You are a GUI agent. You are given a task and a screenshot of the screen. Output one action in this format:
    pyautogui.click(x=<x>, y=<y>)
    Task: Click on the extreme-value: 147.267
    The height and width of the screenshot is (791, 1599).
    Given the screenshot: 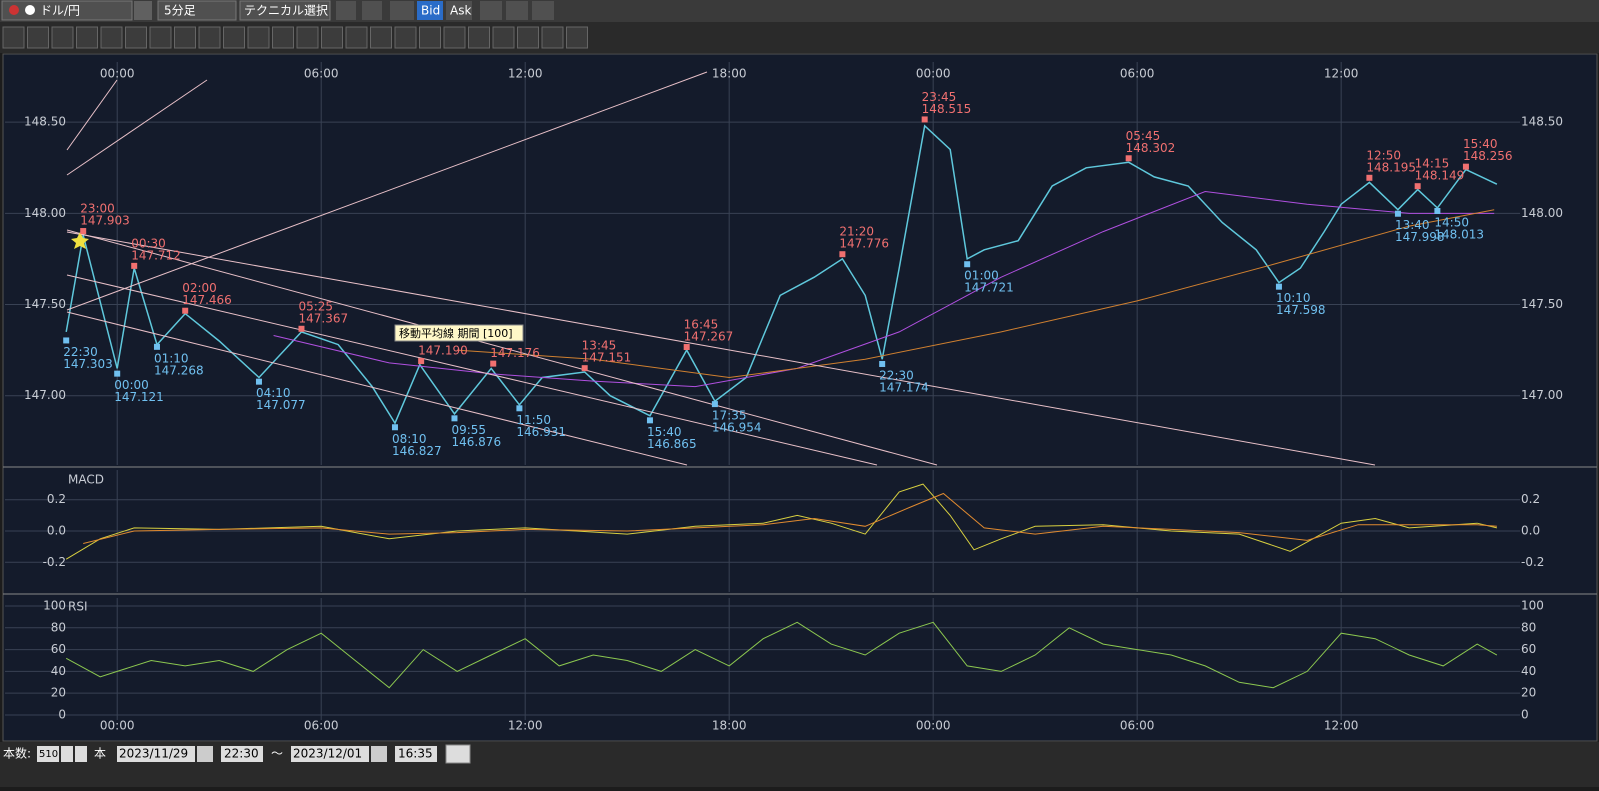 What is the action you would take?
    pyautogui.click(x=709, y=337)
    